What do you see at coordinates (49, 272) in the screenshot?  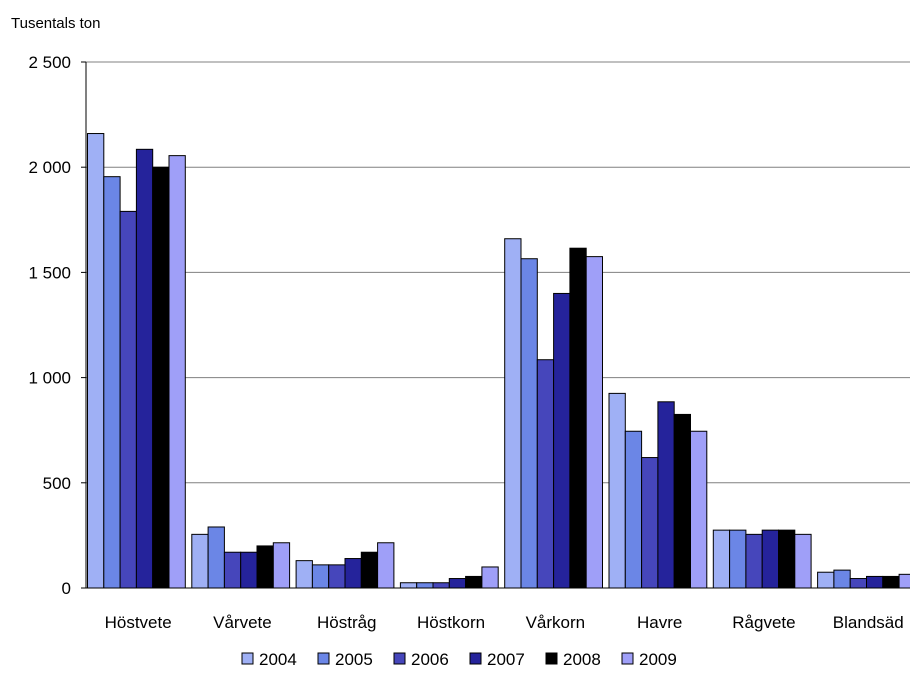 I see `y-tick-label: 1 500` at bounding box center [49, 272].